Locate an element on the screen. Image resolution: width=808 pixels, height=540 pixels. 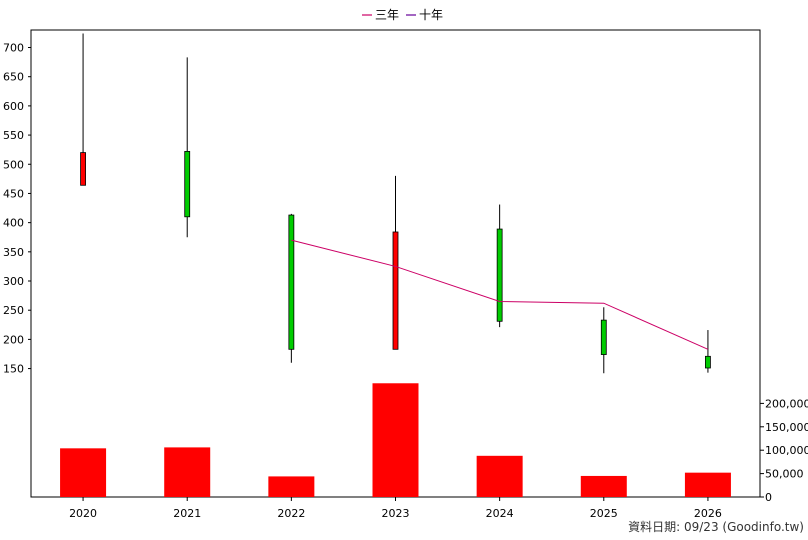
price-tick-label: 700 is located at coordinates (13, 48).